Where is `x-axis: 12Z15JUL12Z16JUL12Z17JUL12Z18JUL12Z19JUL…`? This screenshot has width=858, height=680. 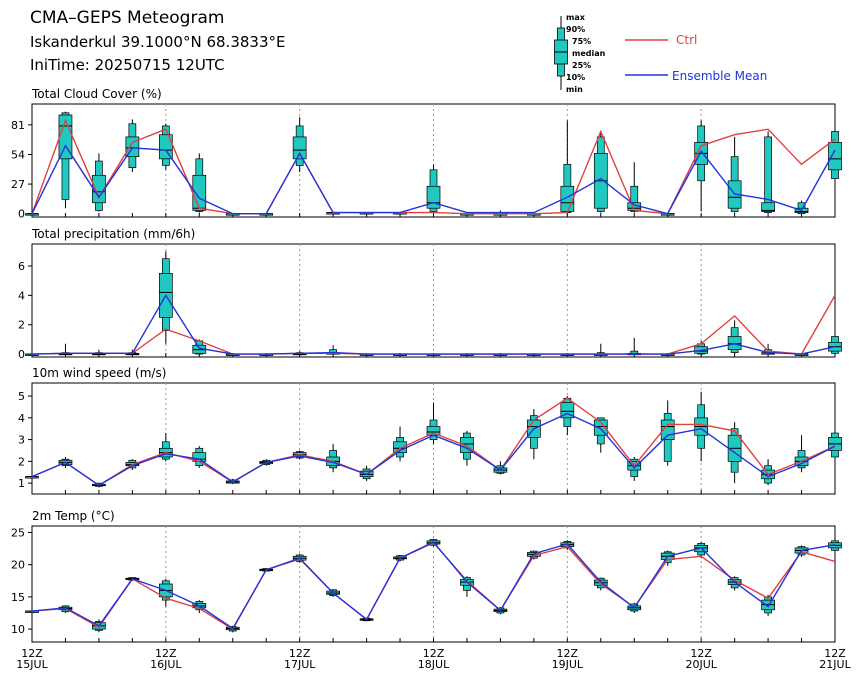
x-axis: 12Z15JUL12Z16JUL12Z17JUL12Z18JUL12Z19JUL… is located at coordinates (433, 659).